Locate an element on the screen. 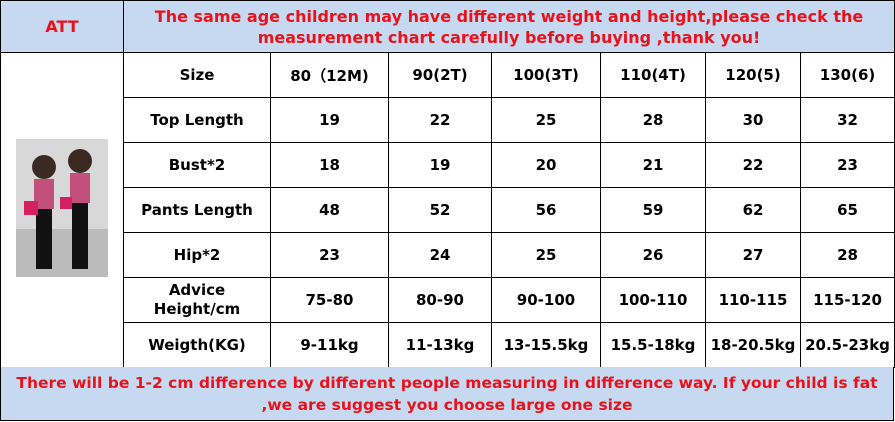  cell: 90-100 is located at coordinates (546, 300).